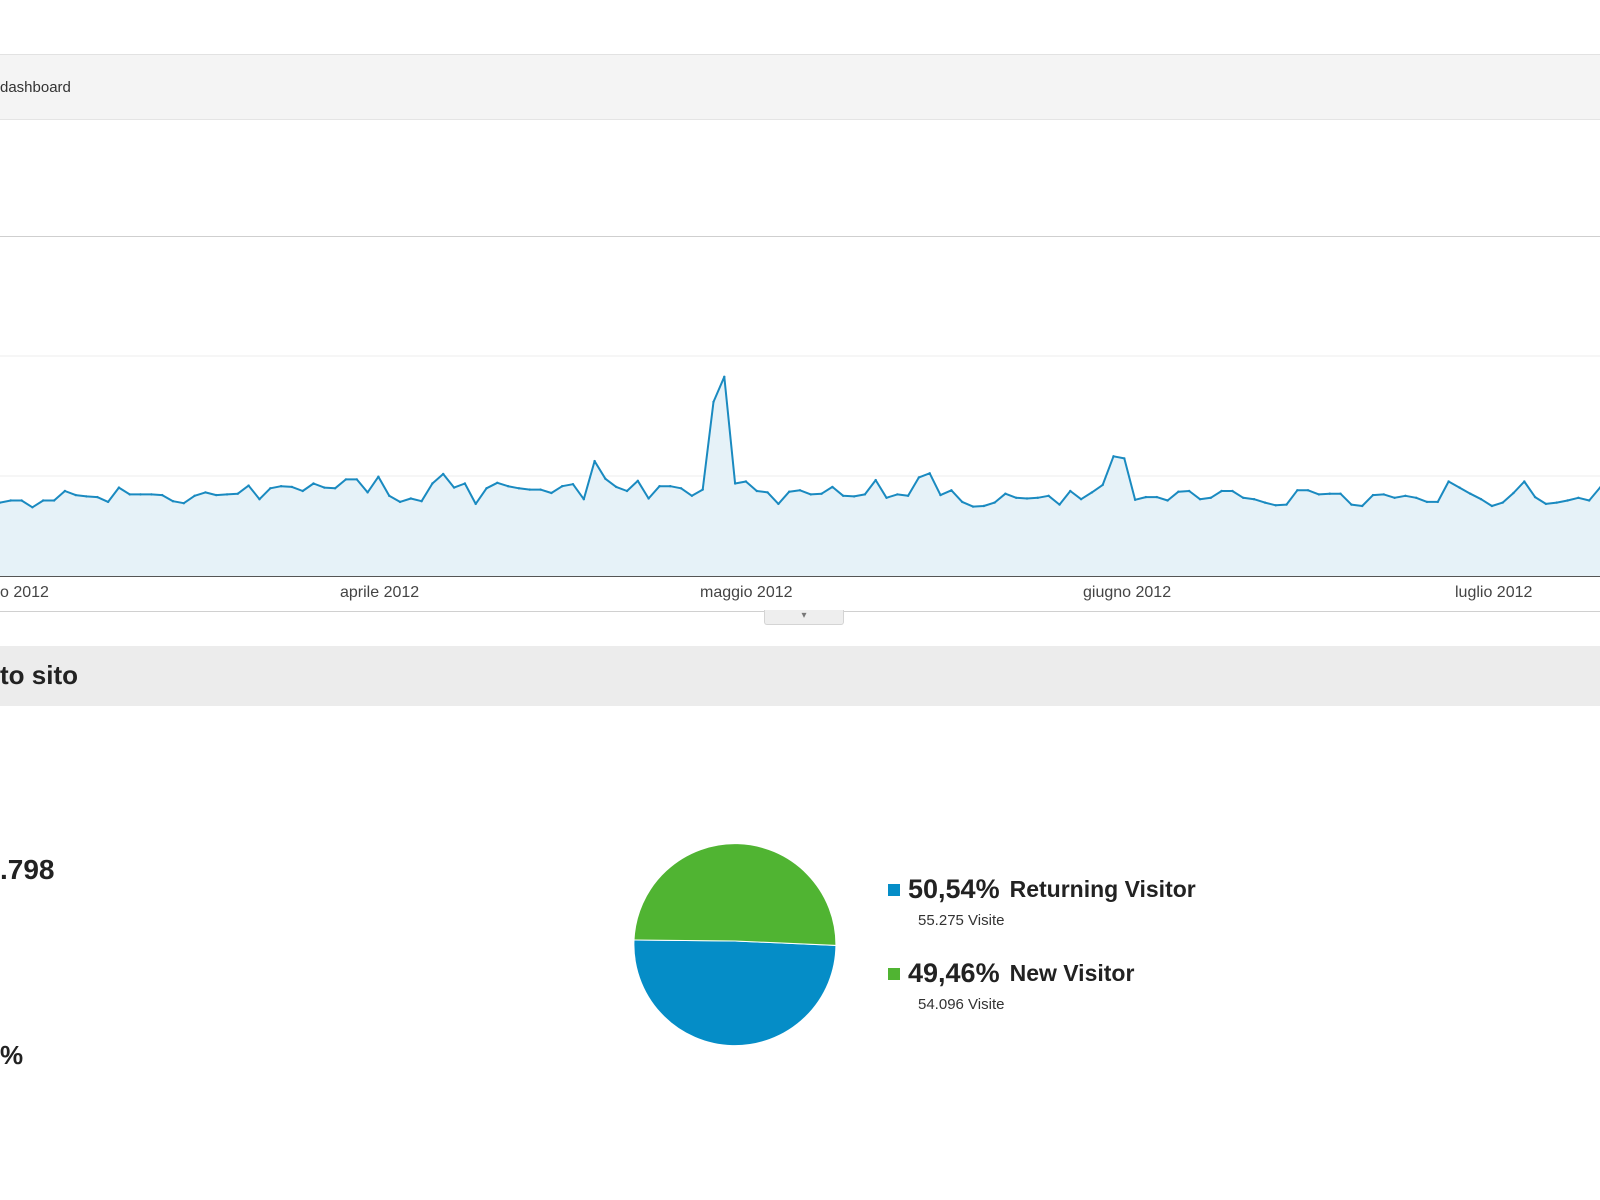 This screenshot has width=1600, height=1200. What do you see at coordinates (1042, 901) in the screenshot?
I see `legend-item-returning-visitor: 50,54% Returning Visitor 55.275 Visite` at bounding box center [1042, 901].